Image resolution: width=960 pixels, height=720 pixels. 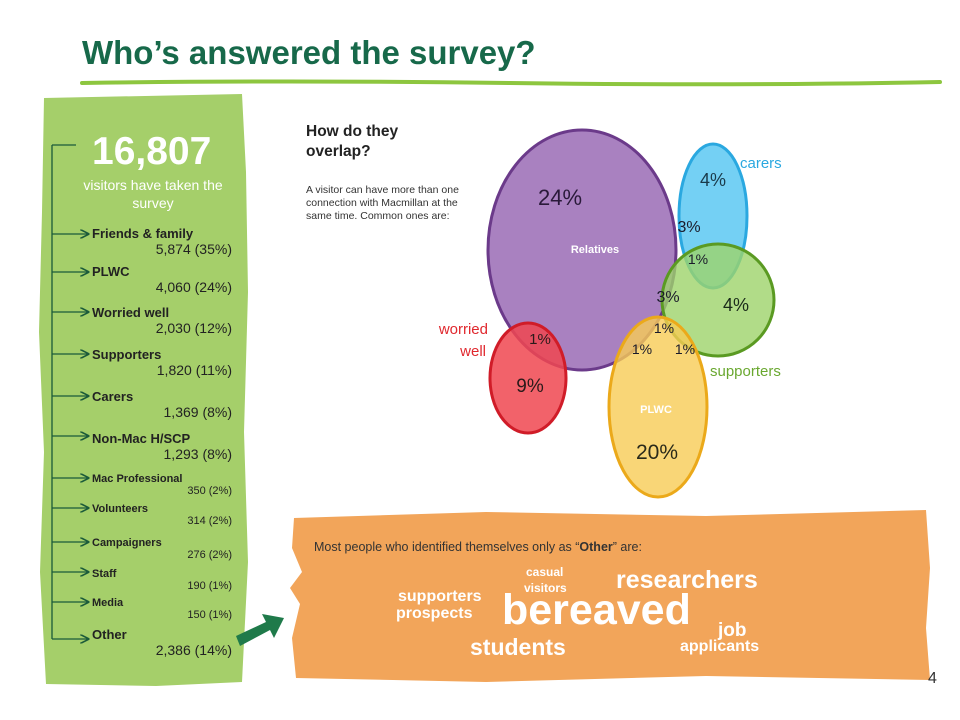 What do you see at coordinates (627, 547) in the screenshot?
I see `other-intro-post: ” are:` at bounding box center [627, 547].